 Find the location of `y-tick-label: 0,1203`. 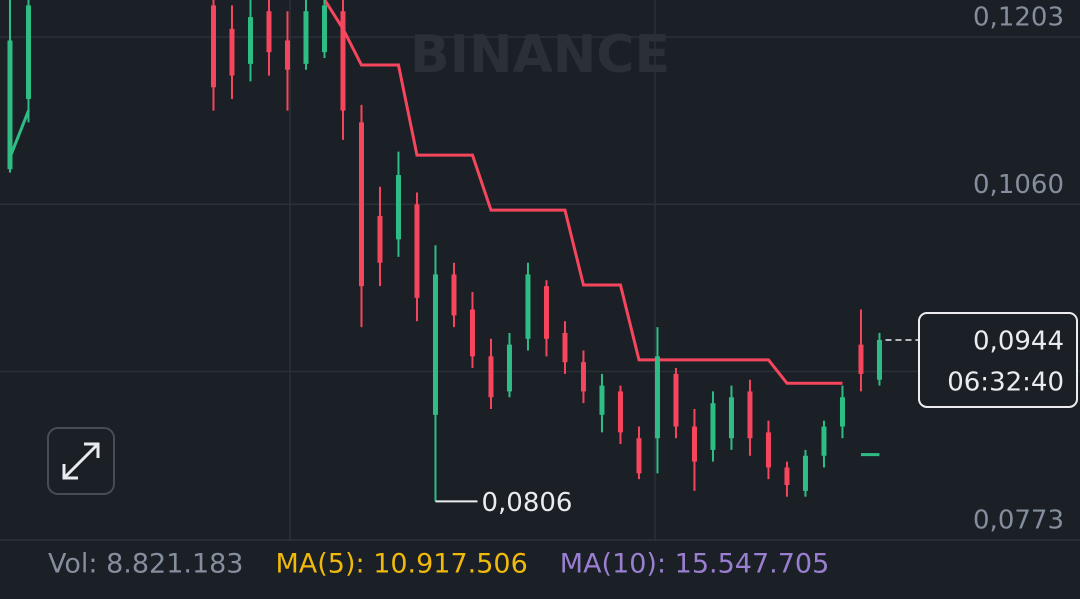

y-tick-label: 0,1203 is located at coordinates (1018, 17).